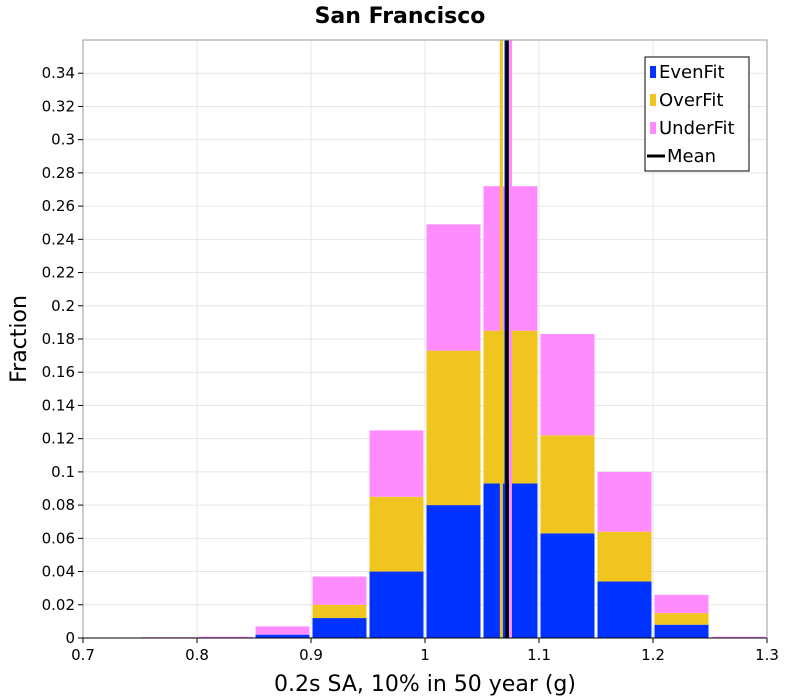  I want to click on x-tick-label: 1.1, so click(539, 655).